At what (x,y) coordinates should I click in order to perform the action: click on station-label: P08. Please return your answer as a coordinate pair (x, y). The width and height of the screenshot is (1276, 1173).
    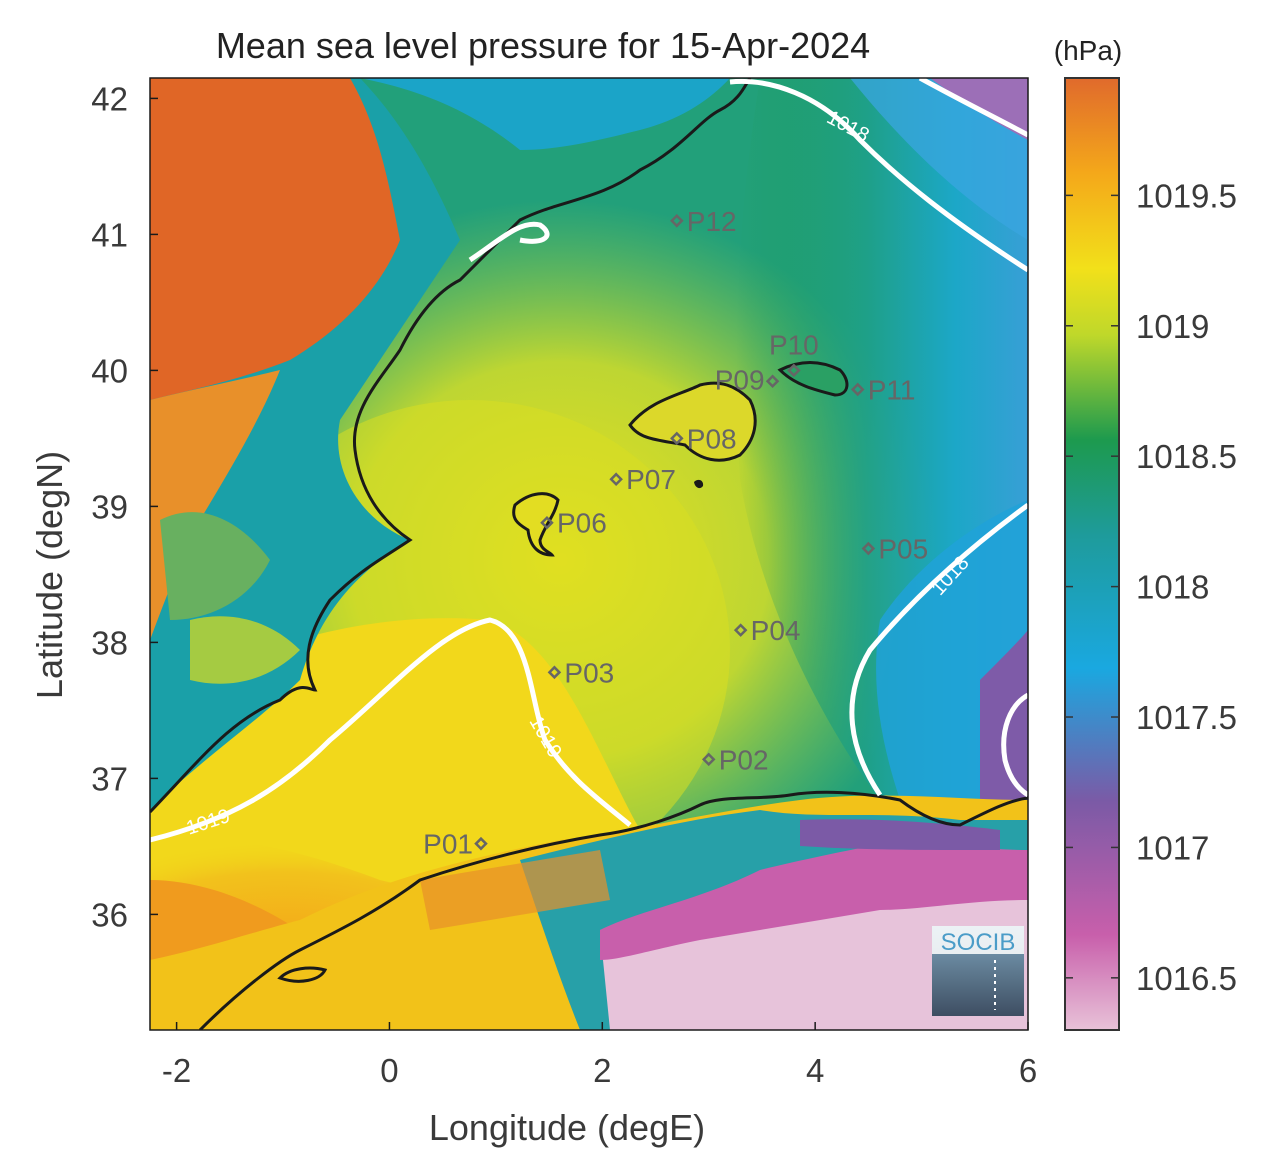
    Looking at the image, I should click on (712, 438).